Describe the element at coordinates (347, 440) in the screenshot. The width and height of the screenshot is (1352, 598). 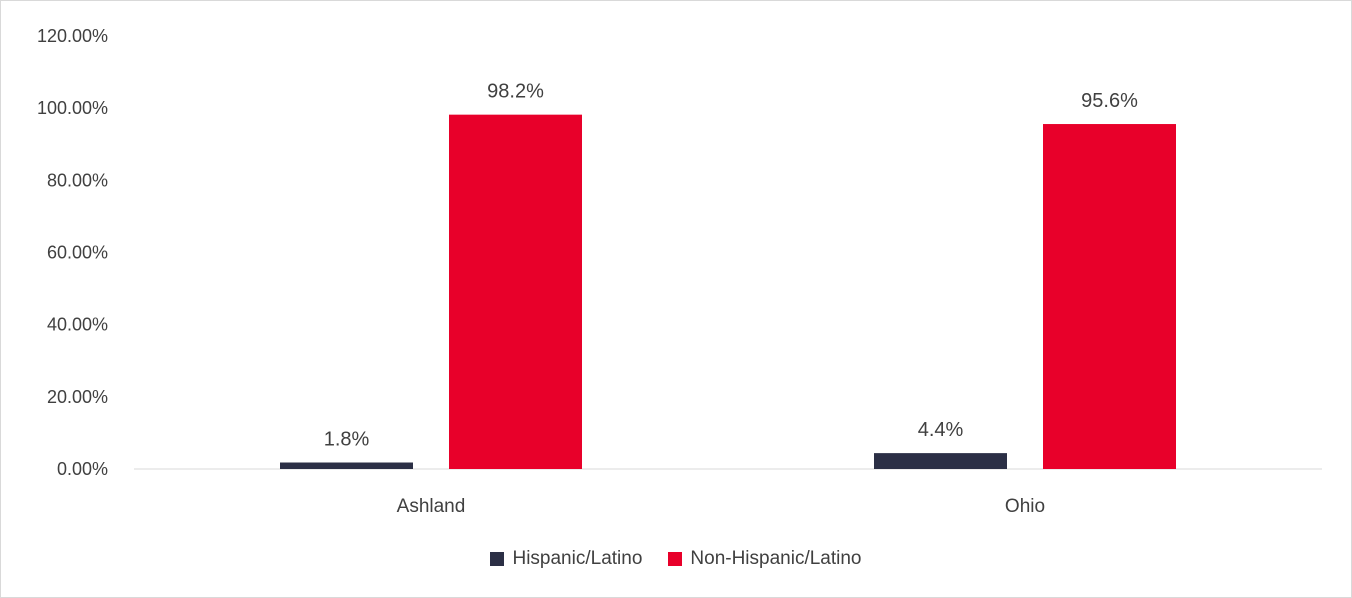
I see `data-label: 1.8%` at that location.